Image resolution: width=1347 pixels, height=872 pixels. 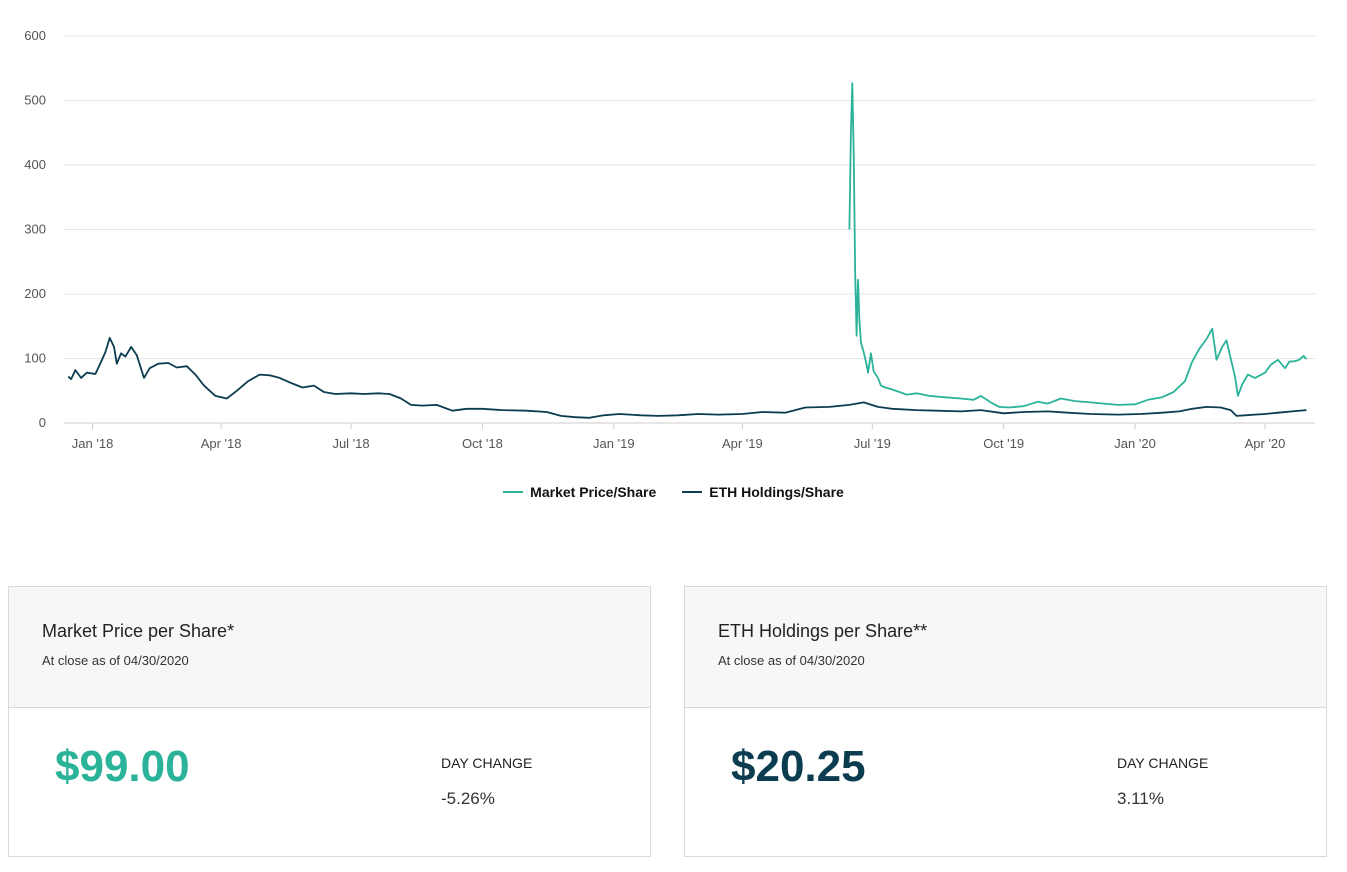 I want to click on legend-swatch-eth, so click(x=692, y=492).